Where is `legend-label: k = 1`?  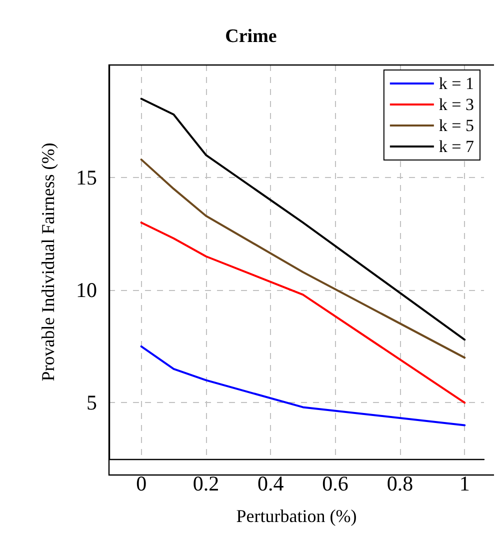
legend-label: k = 1 is located at coordinates (456, 83).